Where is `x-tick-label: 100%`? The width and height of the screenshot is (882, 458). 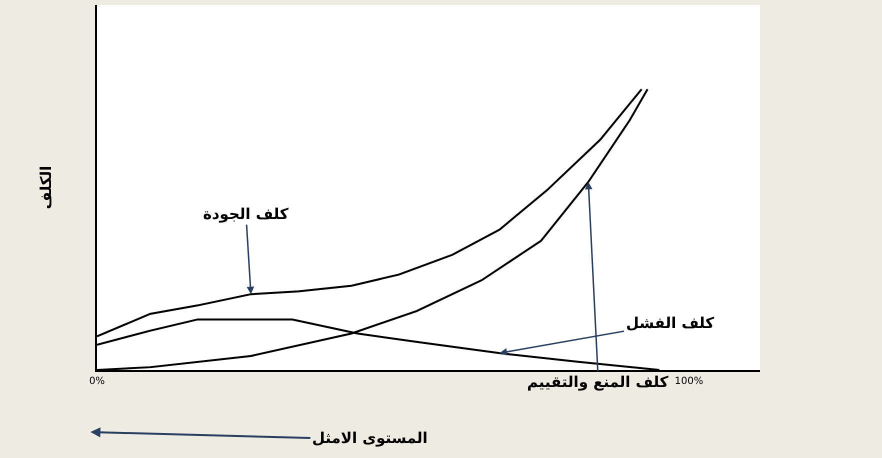
x-tick-label: 100% is located at coordinates (689, 381).